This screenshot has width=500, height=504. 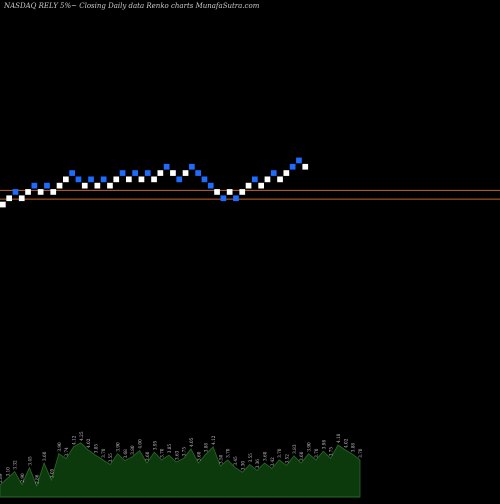 What do you see at coordinates (132, 450) in the screenshot?
I see `volume-value-label: 3.80` at bounding box center [132, 450].